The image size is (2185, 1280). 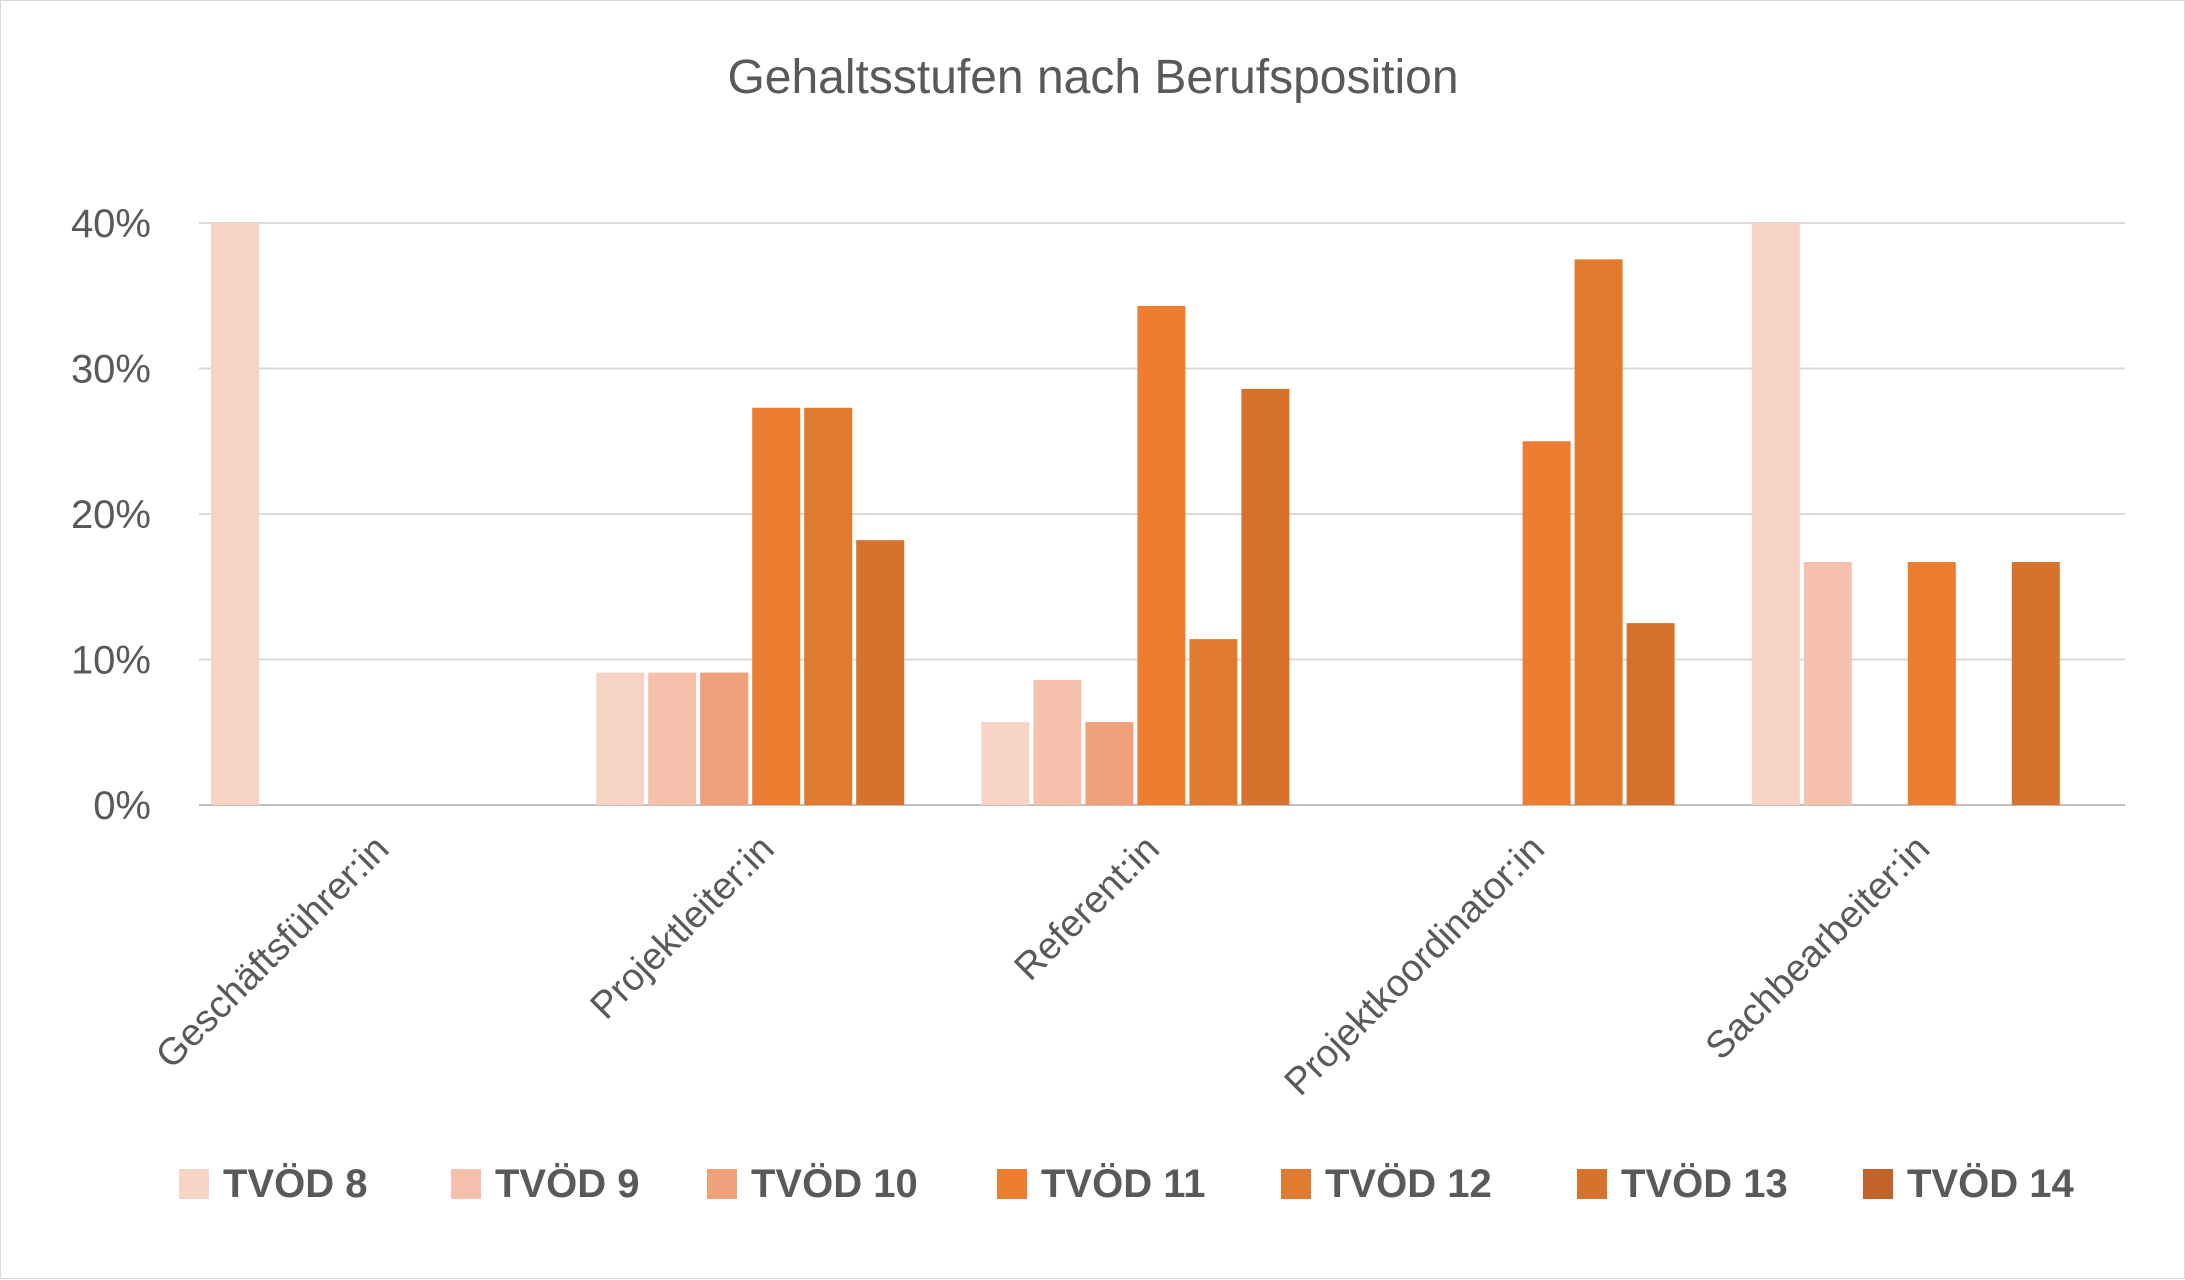 I want to click on y-axis: 0% 10% 20% 30% 40%, so click(x=111, y=515).